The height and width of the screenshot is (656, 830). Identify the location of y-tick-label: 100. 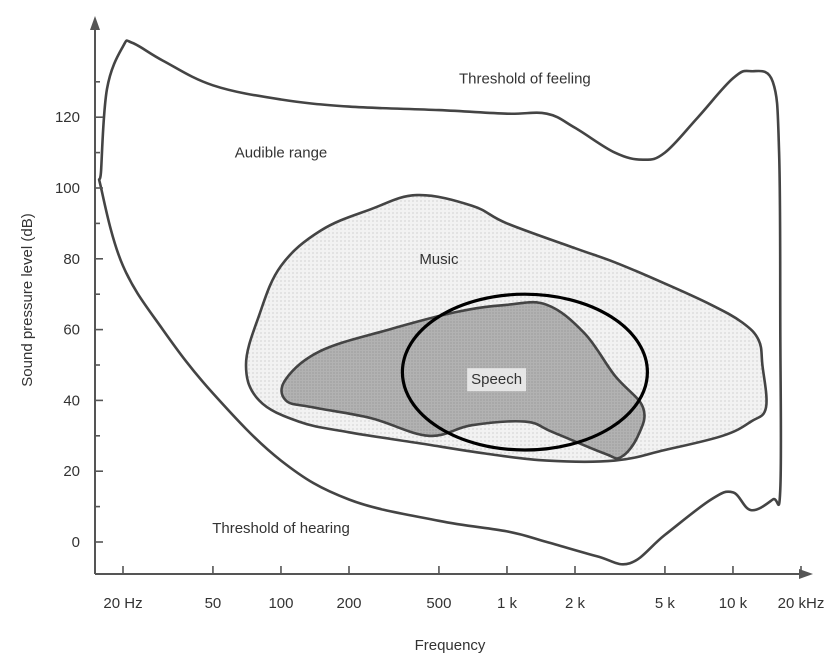
(67, 188).